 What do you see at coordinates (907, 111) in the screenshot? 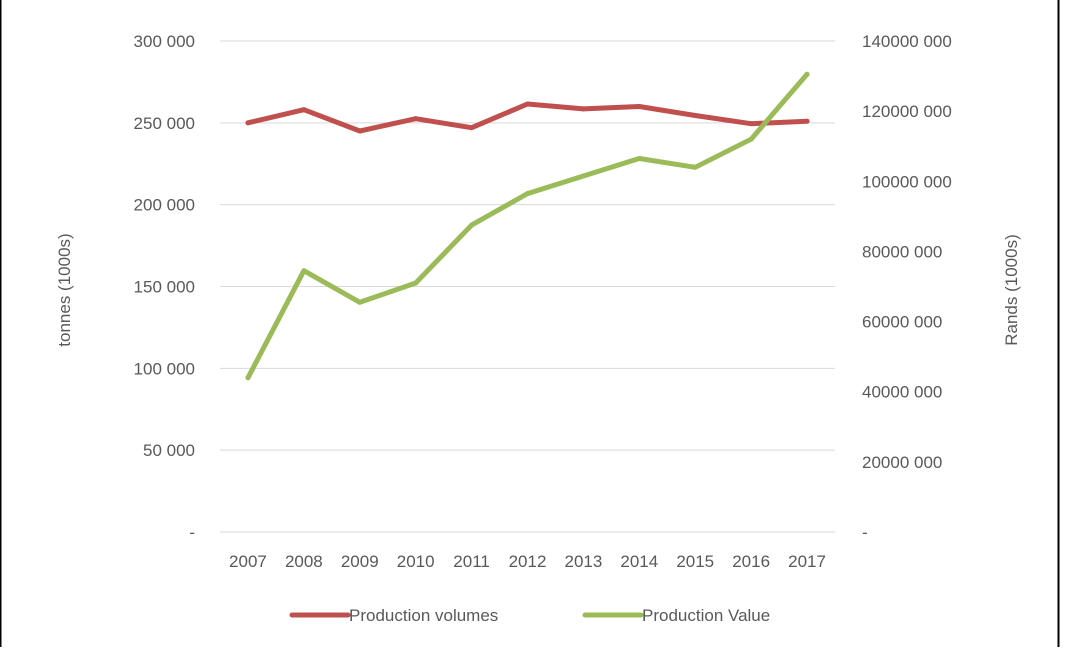
I see `y2-tick-label: 120000 000` at bounding box center [907, 111].